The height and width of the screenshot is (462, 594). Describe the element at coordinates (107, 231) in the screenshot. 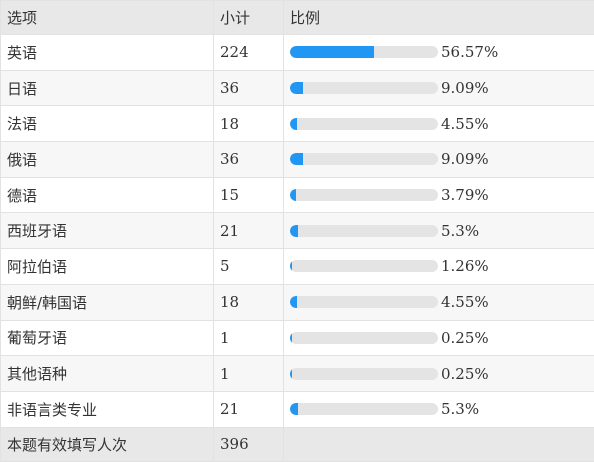

I see `option-label: 西班牙语` at that location.